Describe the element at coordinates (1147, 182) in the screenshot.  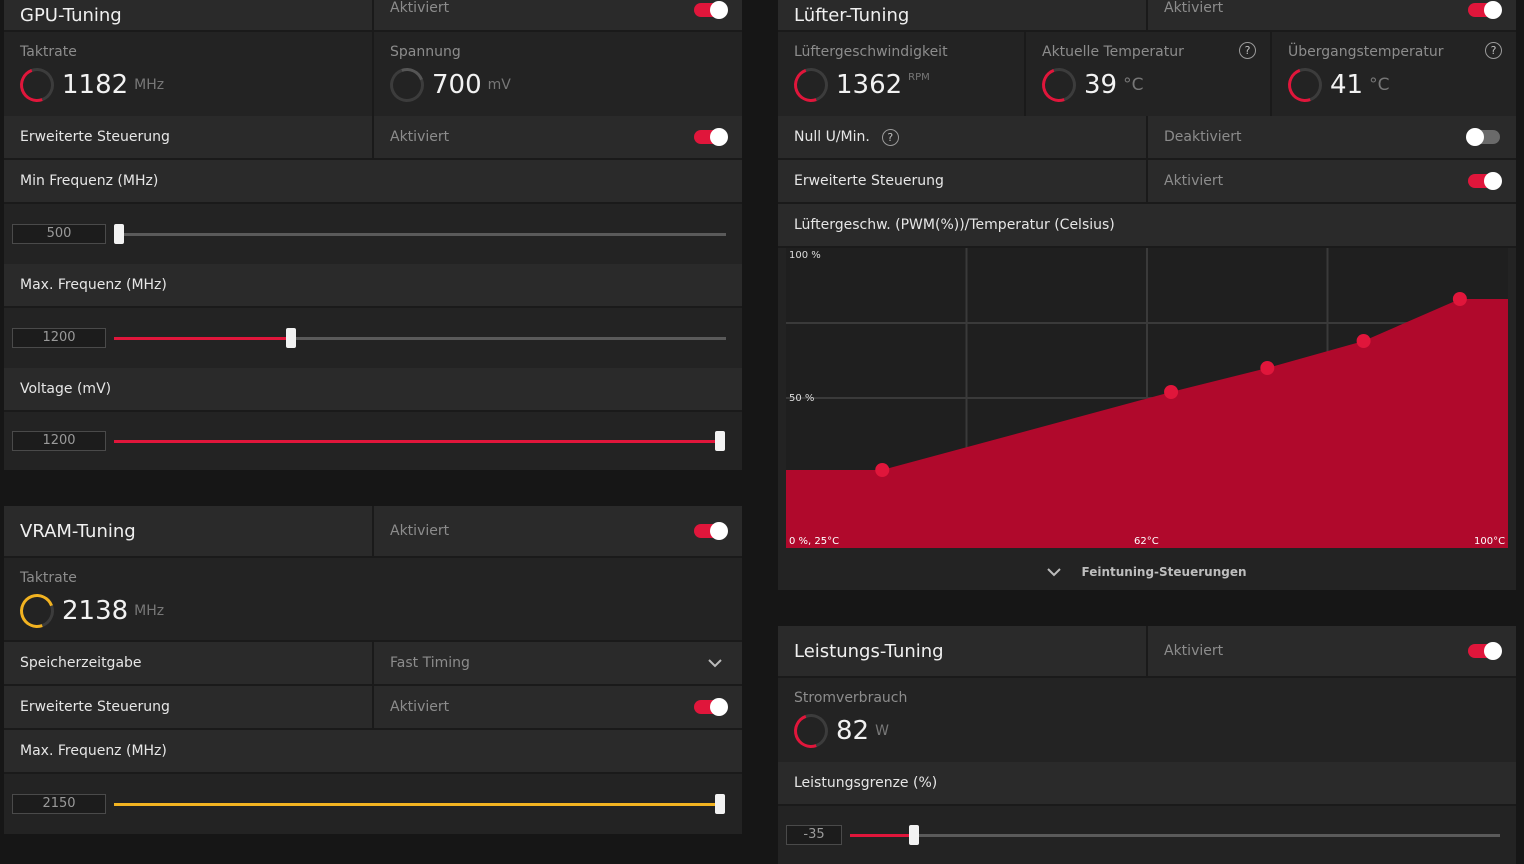
I see `fan-advanced-row: Erweiterte Steuerung Aktiviert` at that location.